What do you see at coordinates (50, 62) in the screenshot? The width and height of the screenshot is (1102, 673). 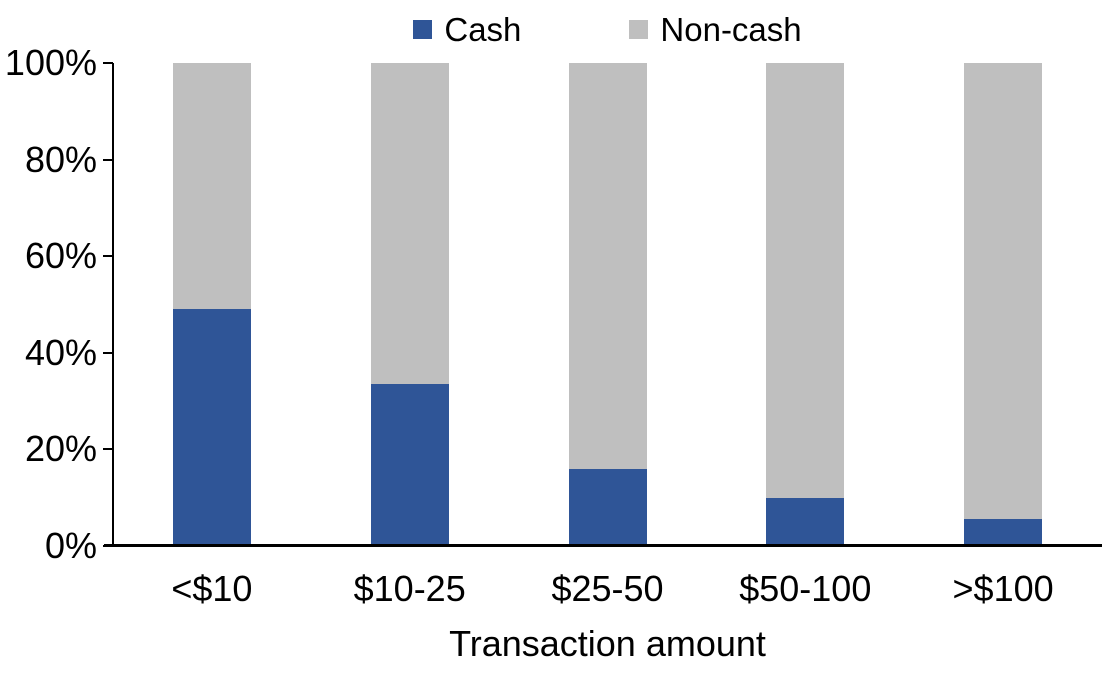 I see `y-axis-label-100: 100%` at bounding box center [50, 62].